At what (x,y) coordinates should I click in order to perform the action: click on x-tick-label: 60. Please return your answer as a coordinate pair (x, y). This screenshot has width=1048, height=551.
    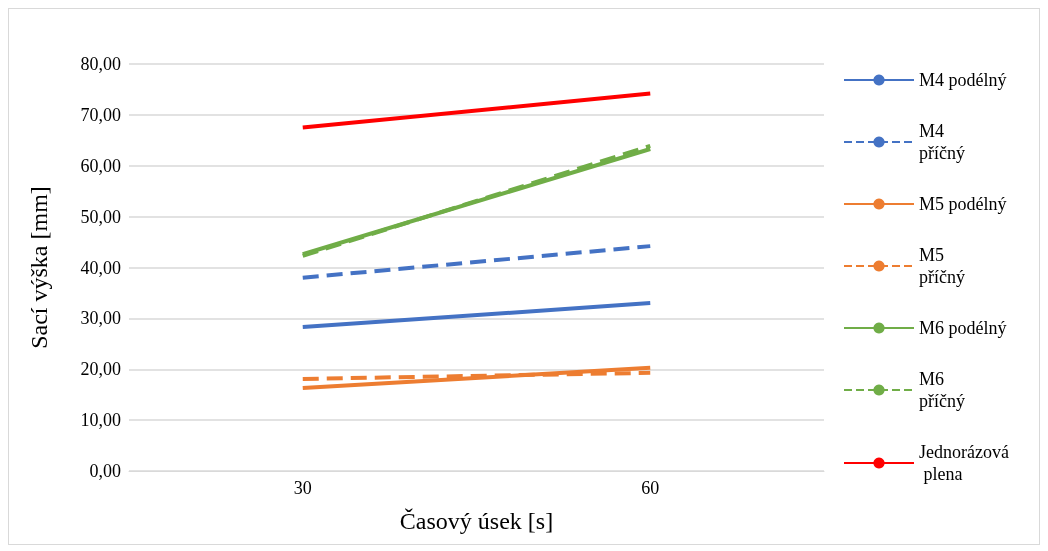
    Looking at the image, I should click on (650, 488).